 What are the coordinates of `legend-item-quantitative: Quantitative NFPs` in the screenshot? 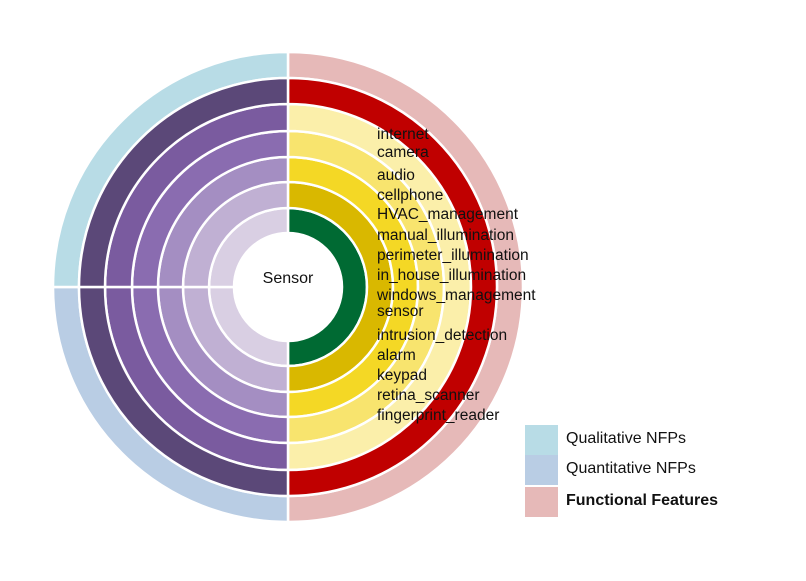 It's located at (655, 470).